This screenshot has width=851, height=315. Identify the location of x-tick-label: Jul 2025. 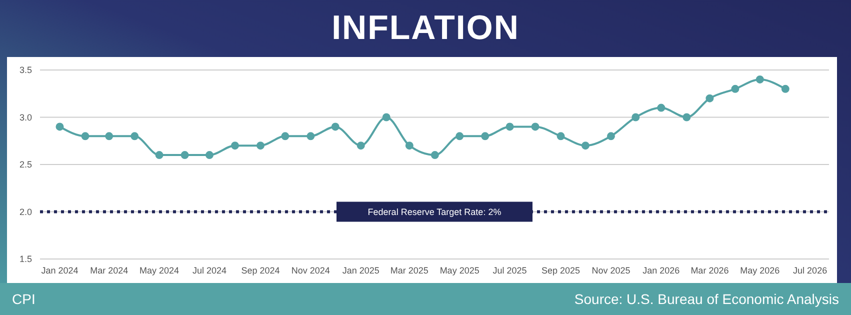
(509, 270).